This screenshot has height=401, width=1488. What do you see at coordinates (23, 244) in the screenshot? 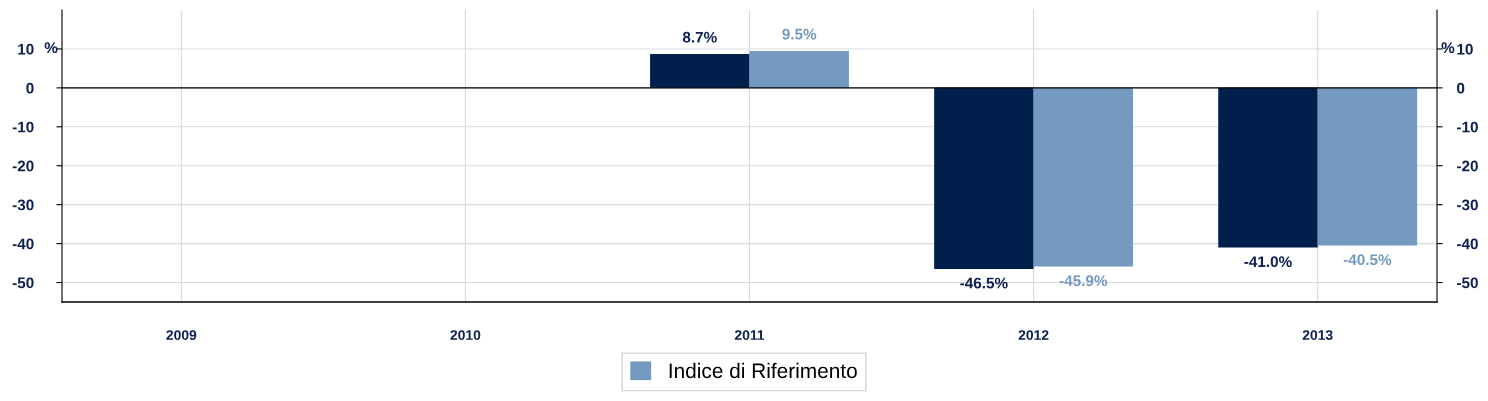
I see `y-tick-label: -40` at bounding box center [23, 244].